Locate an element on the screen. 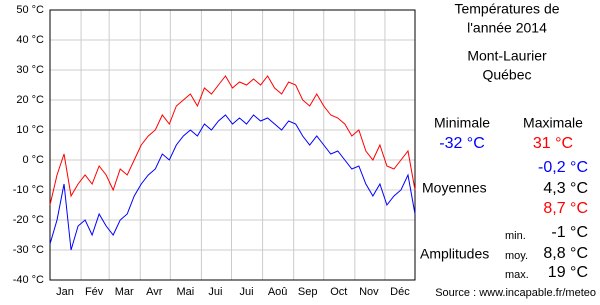  place-line: Mont-Laurier is located at coordinates (507, 56).